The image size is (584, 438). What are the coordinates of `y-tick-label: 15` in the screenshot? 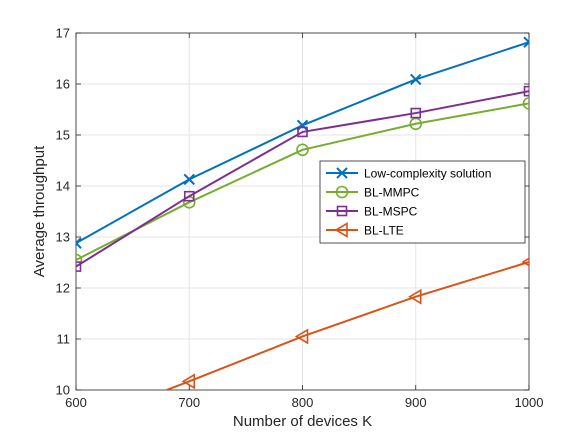 It's located at (63, 135).